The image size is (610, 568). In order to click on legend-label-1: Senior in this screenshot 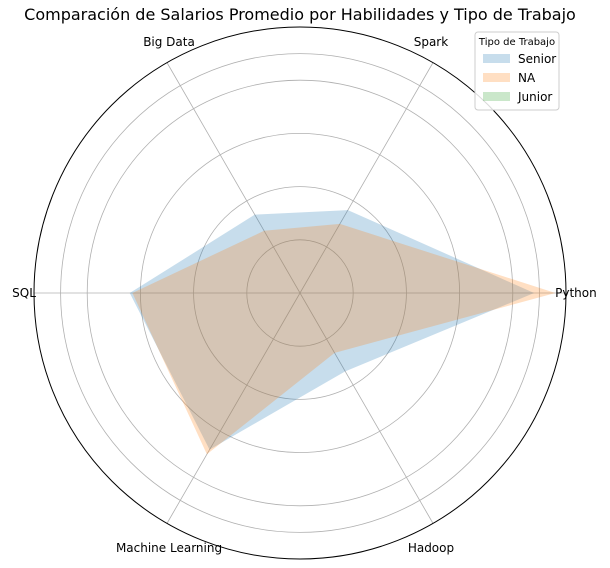, I will do `click(537, 59)`.